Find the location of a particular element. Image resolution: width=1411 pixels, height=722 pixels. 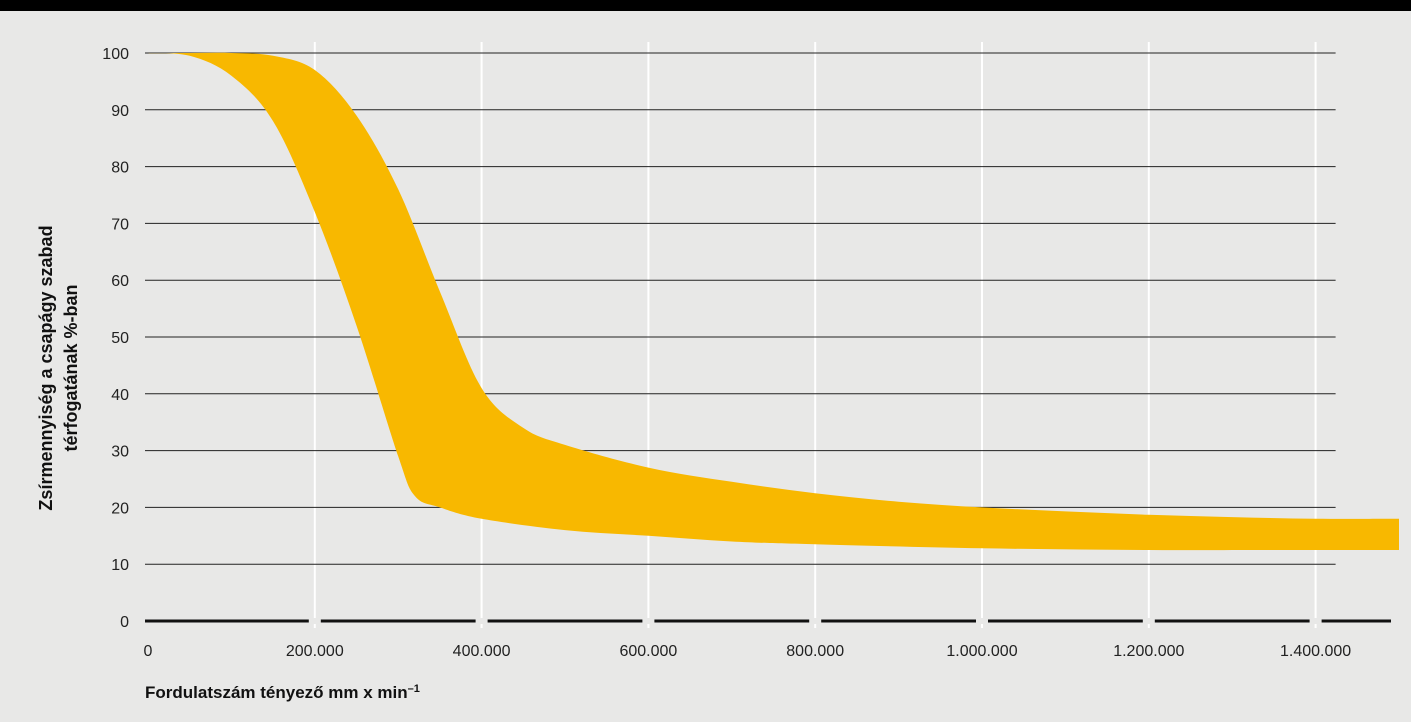

y-tick-label-10: 10 is located at coordinates (120, 565).